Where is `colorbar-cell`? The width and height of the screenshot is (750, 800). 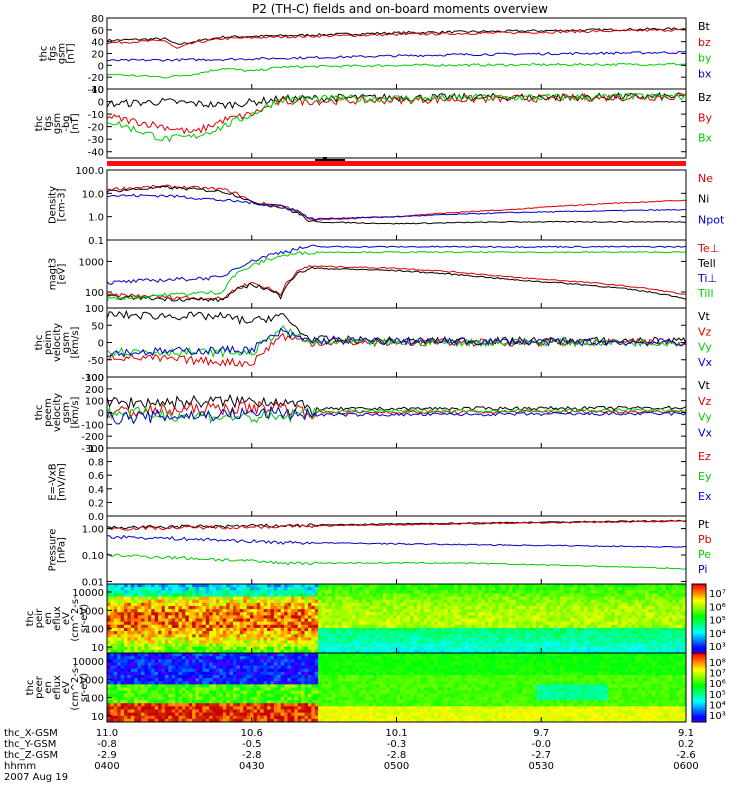 colorbar-cell is located at coordinates (699, 609).